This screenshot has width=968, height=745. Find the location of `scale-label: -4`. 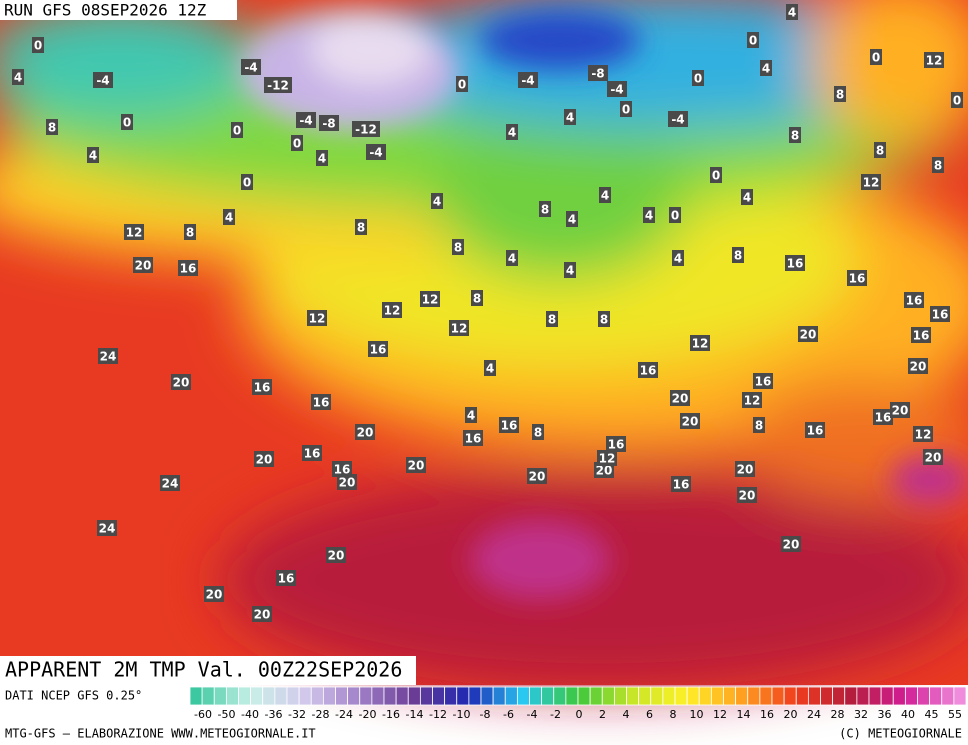

scale-label: -4 is located at coordinates (532, 714).